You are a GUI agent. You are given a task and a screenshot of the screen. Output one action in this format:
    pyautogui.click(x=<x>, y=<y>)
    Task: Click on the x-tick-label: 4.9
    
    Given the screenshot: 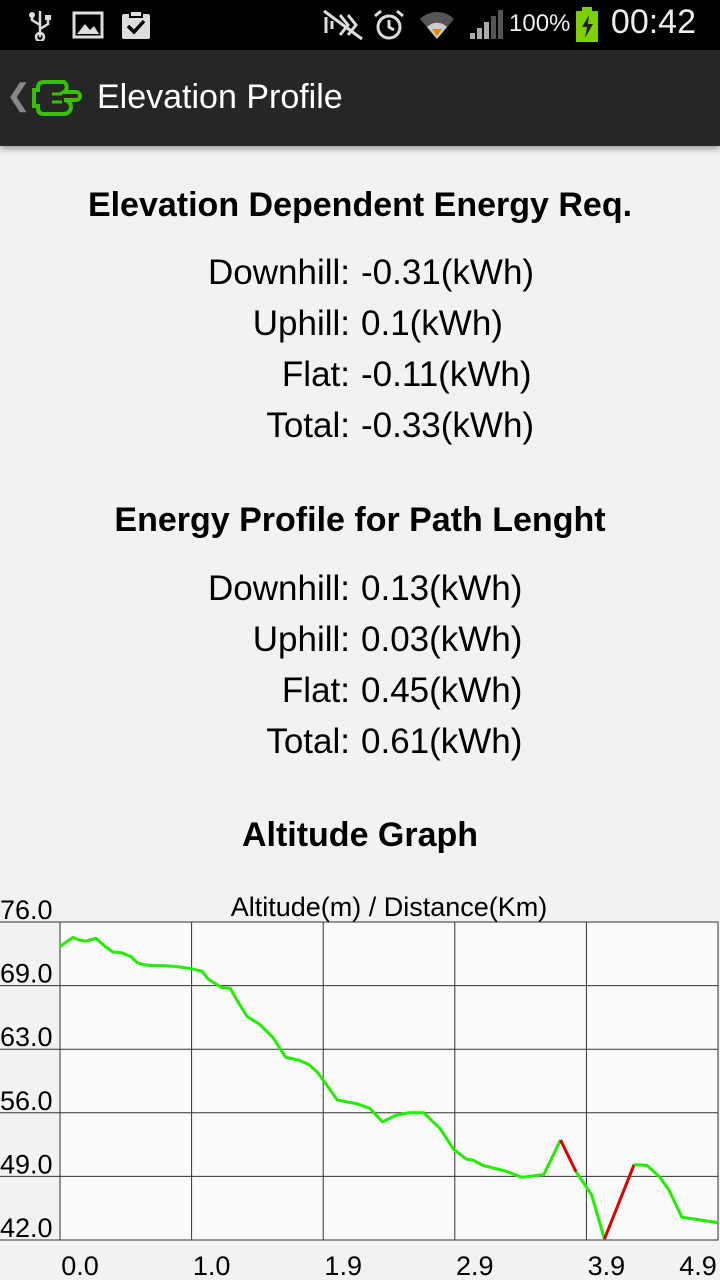 What is the action you would take?
    pyautogui.click(x=698, y=1265)
    